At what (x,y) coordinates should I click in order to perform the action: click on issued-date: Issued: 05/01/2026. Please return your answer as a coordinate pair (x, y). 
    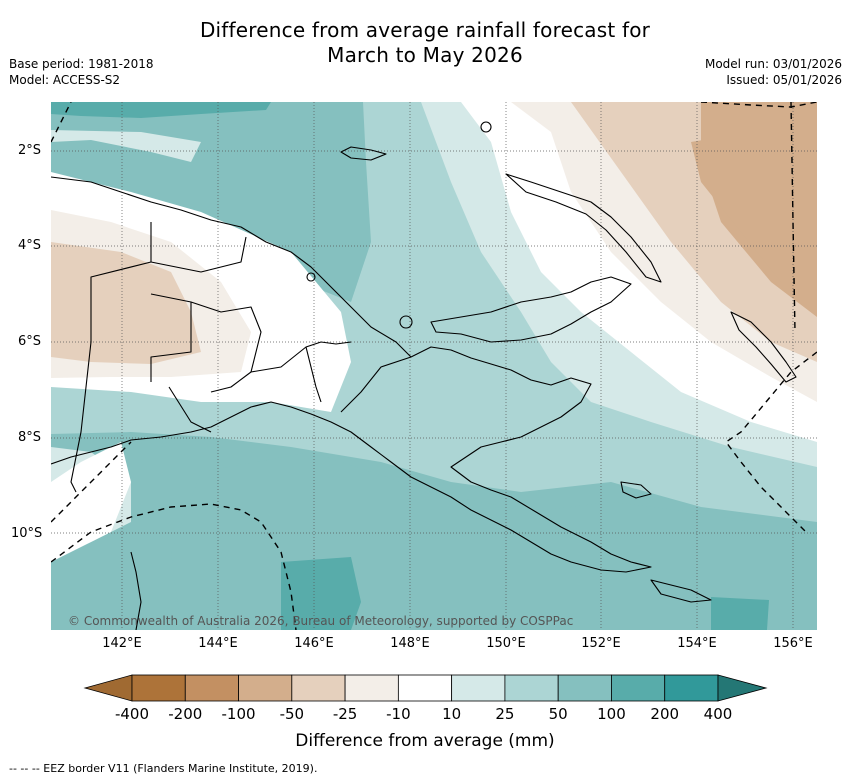
    Looking at the image, I should click on (784, 80).